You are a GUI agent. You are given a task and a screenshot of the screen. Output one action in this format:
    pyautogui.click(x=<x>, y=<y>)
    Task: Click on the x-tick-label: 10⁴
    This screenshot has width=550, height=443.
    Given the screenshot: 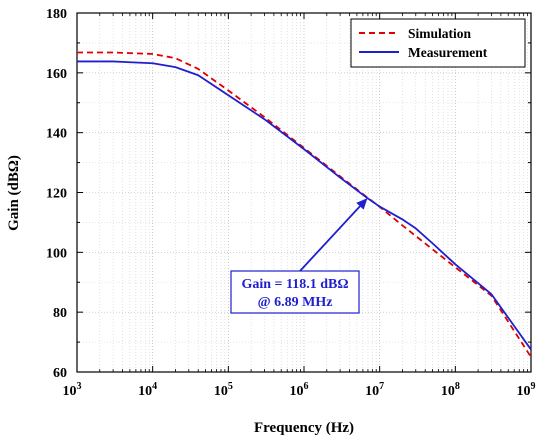 What is the action you would take?
    pyautogui.click(x=147, y=390)
    